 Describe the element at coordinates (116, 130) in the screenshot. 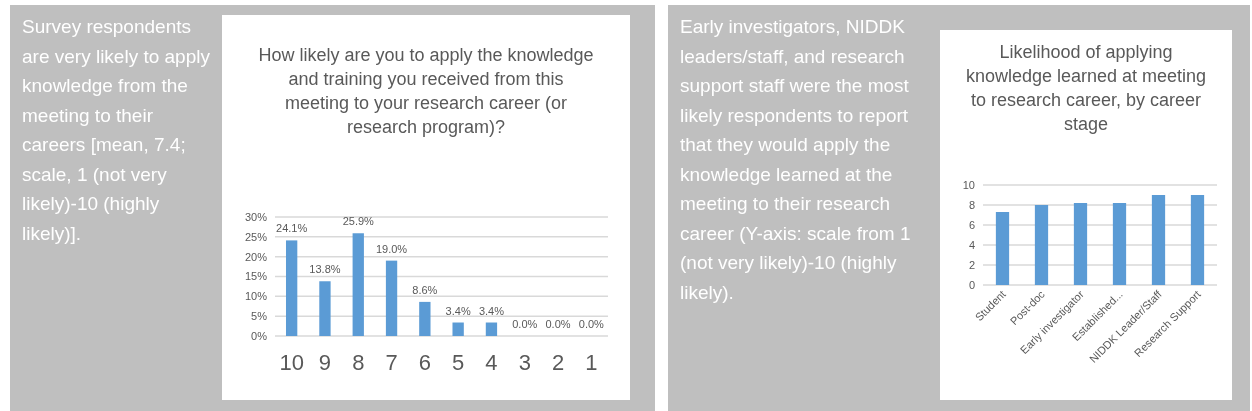

I see `text: Survey respondents are very likely to apply knowledge from the meeting to their careers [mean, 7.4; scale, 1 (not very likely)-10 (highly likely)].` at that location.